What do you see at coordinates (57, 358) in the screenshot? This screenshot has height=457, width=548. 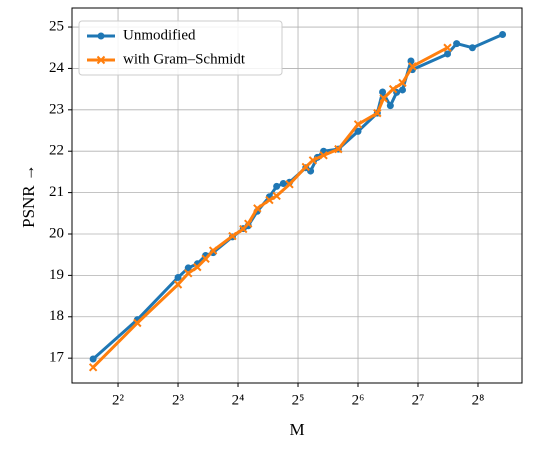 I see `y-tick-label: 17` at bounding box center [57, 358].